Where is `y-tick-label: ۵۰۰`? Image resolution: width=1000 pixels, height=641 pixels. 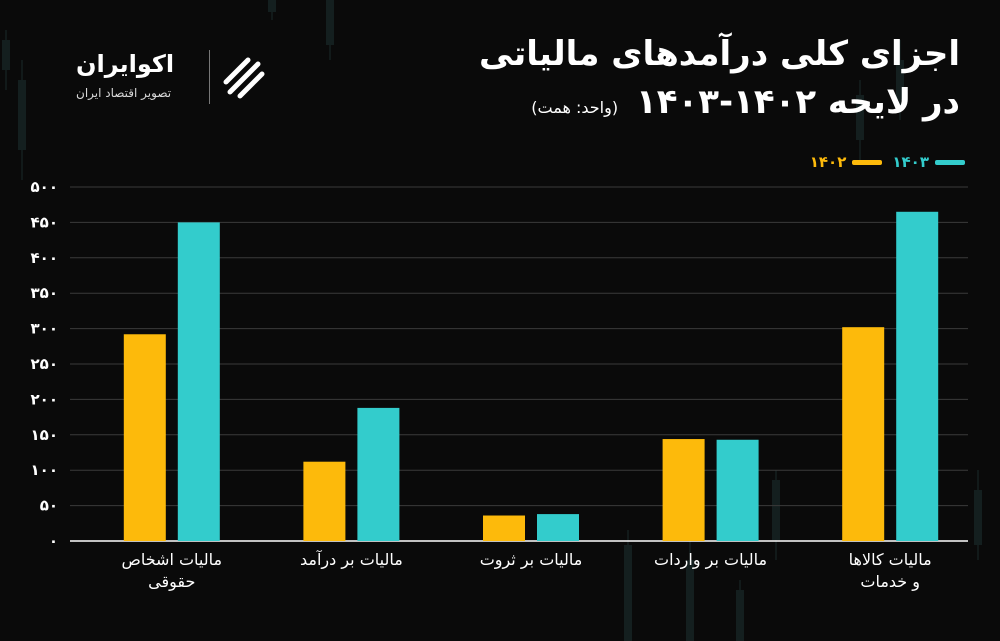
y-tick-label: ۵۰۰ is located at coordinates (44, 187).